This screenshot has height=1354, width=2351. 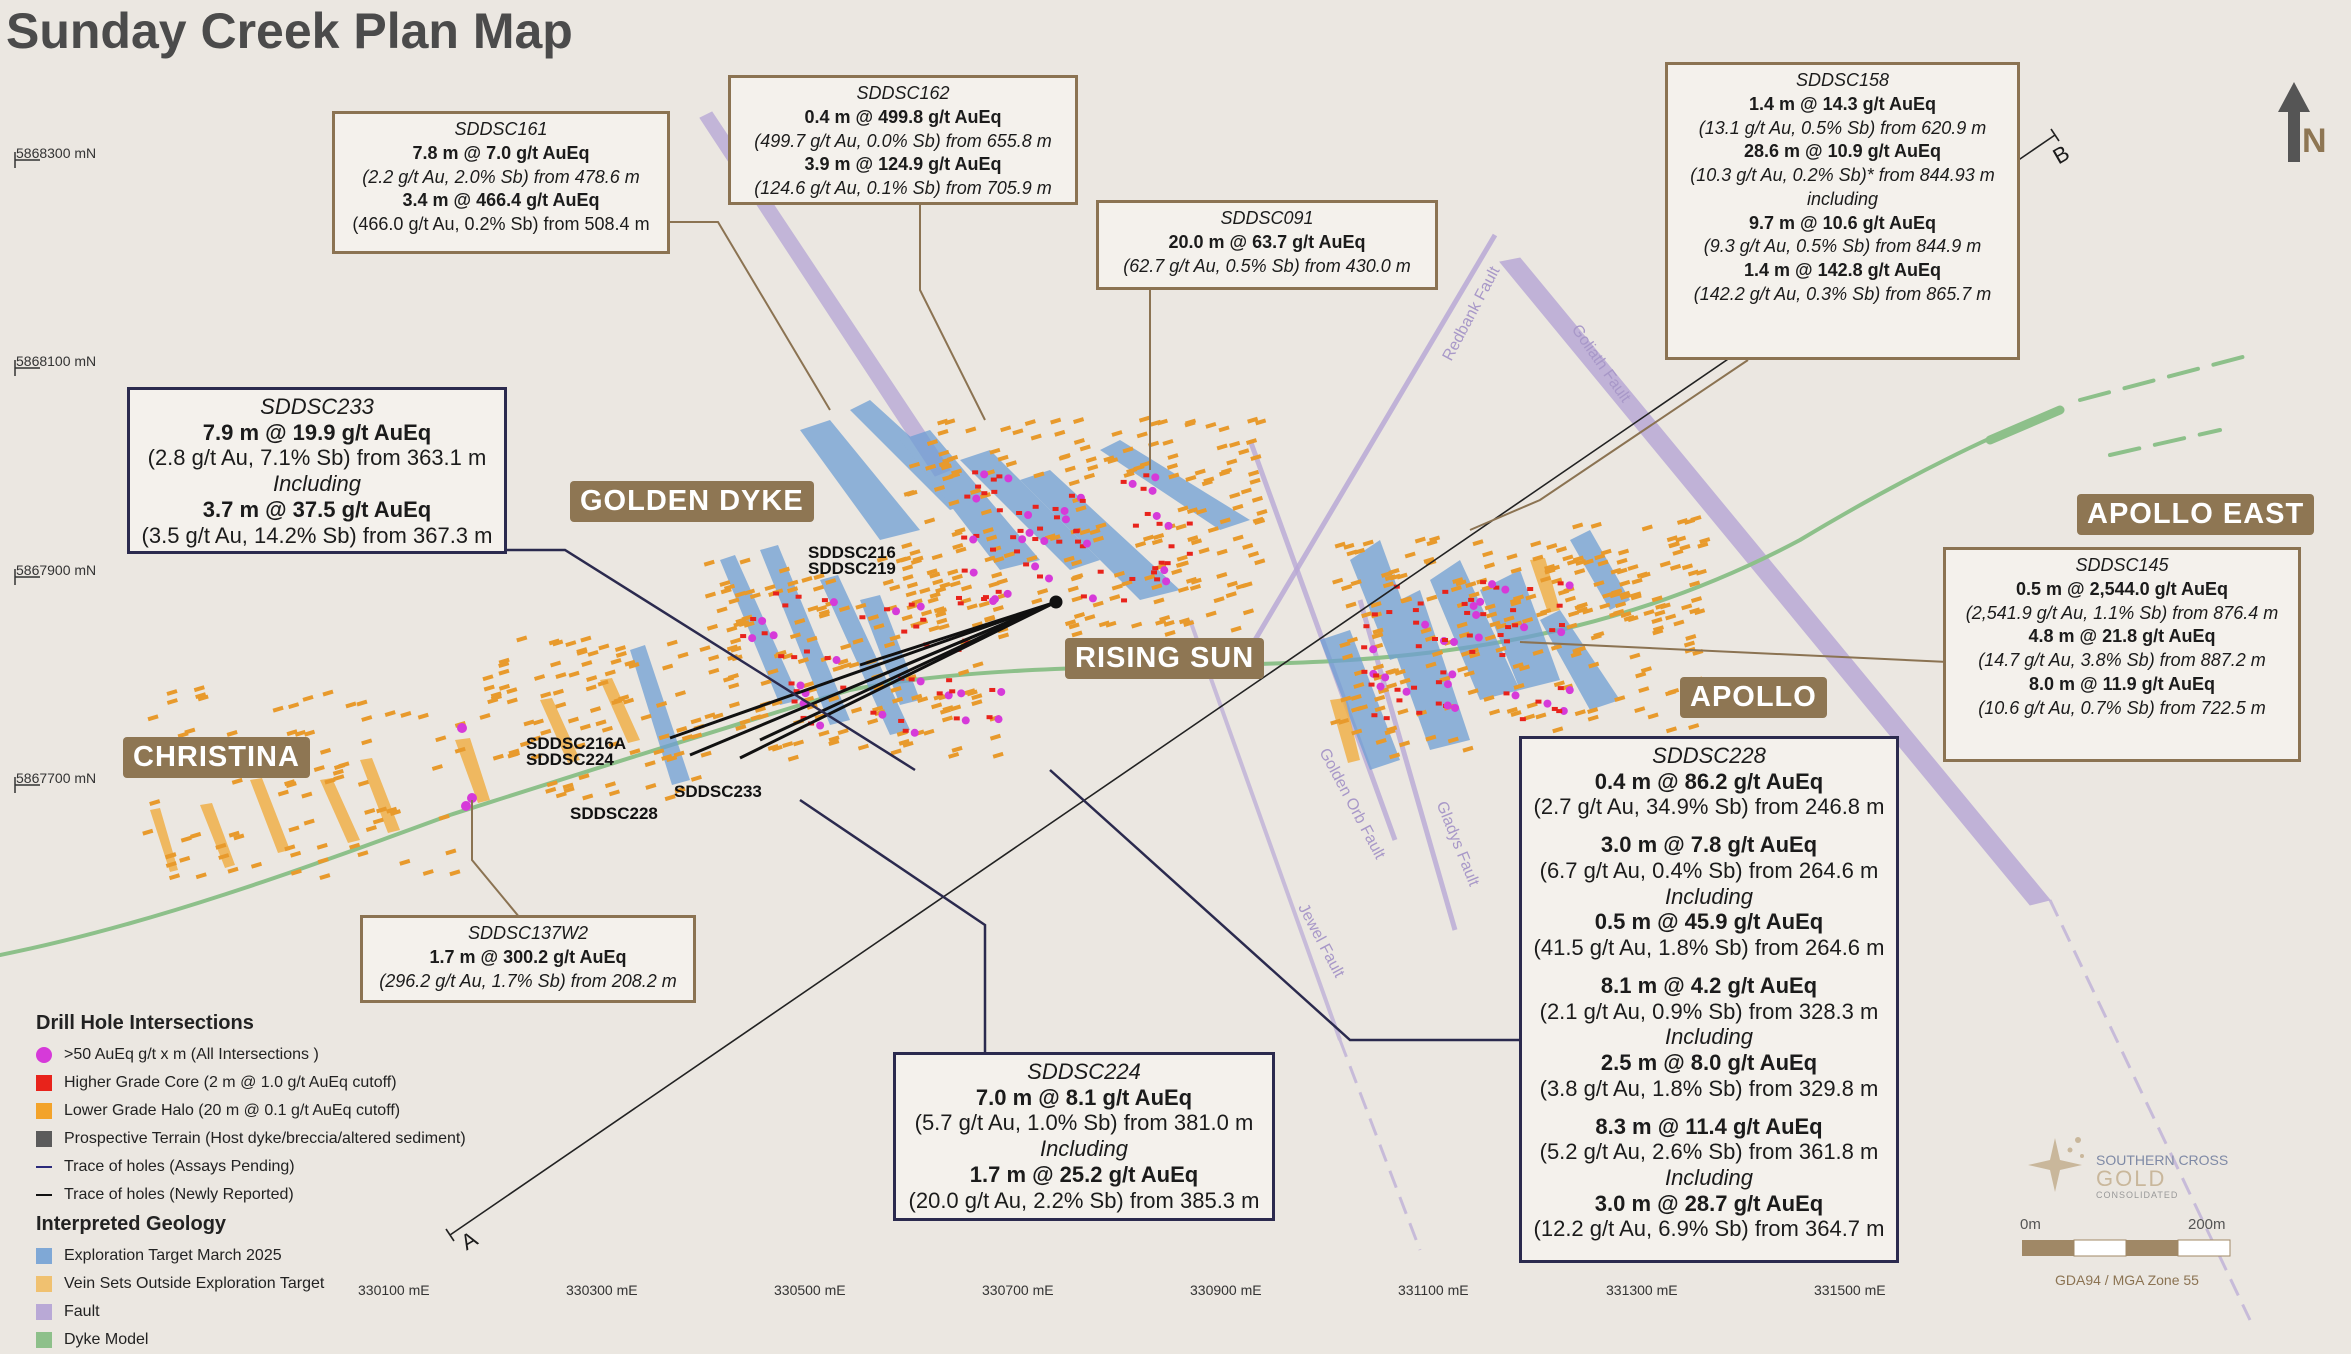 I want to click on legend-swatch, so click(x=44, y=1340).